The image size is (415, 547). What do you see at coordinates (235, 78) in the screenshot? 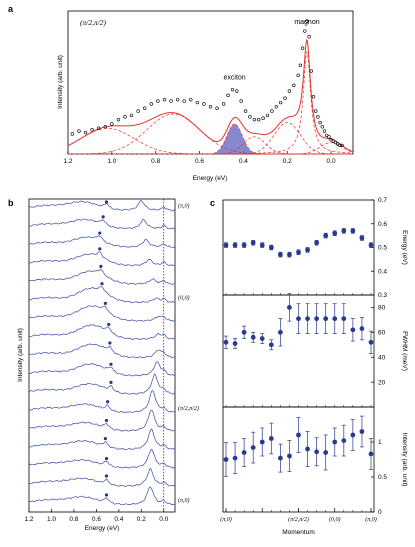
I see `peak-label: exciton` at bounding box center [235, 78].